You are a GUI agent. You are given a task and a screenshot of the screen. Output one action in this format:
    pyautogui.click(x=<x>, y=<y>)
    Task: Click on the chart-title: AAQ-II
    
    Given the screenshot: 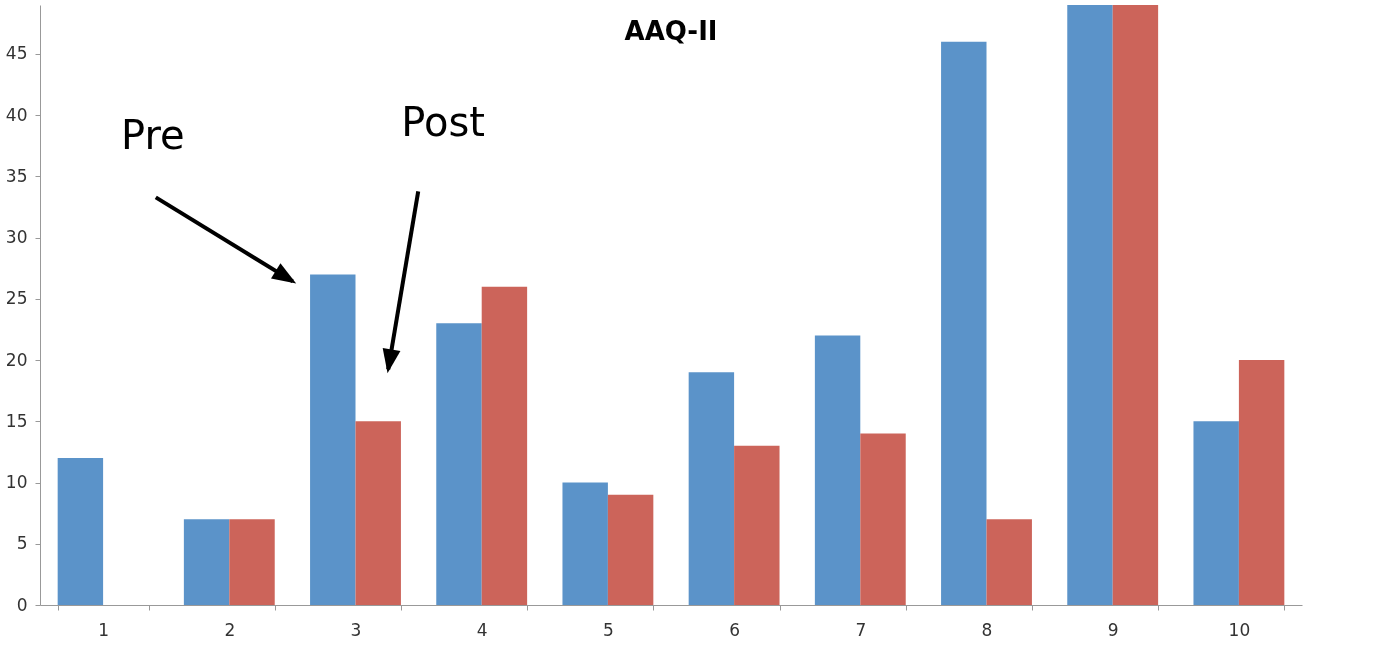 What is the action you would take?
    pyautogui.click(x=671, y=31)
    